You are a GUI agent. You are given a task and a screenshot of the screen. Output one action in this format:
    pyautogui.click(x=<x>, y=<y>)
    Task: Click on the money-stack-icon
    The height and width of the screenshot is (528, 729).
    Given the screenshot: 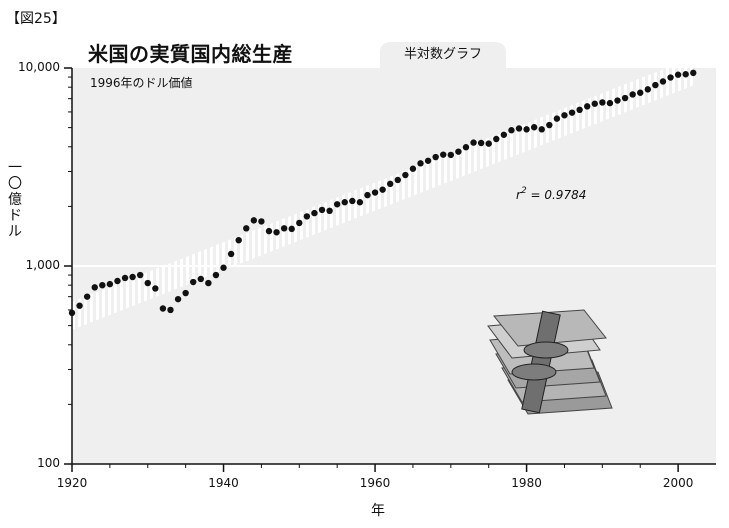 What is the action you would take?
    pyautogui.click(x=550, y=362)
    